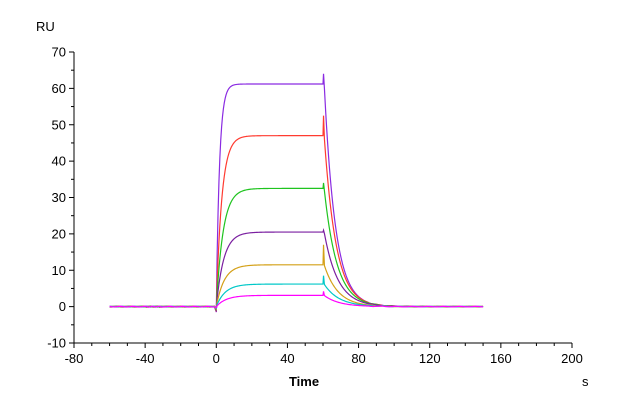  Describe the element at coordinates (59, 233) in the screenshot. I see `y-tick-label: 20` at that location.